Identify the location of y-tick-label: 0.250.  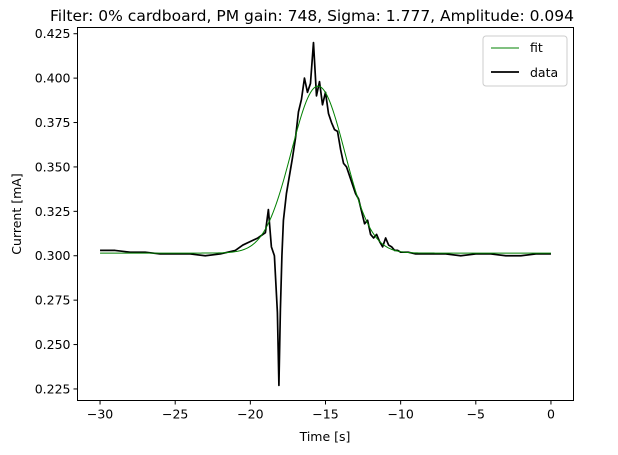
(53, 344).